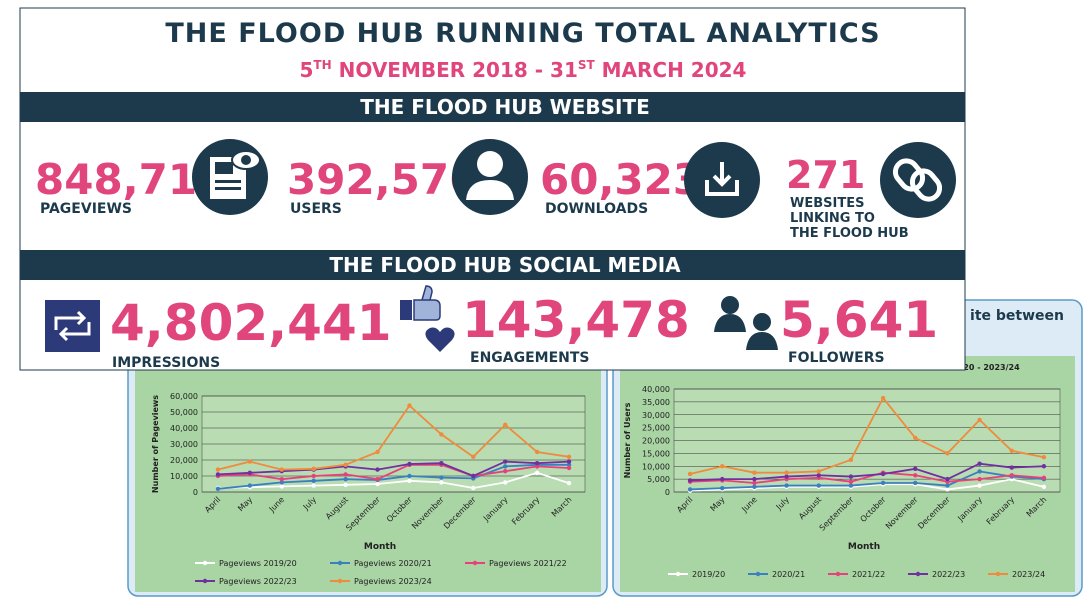 This screenshot has width=1084, height=602. I want to click on heading-bar, so click(492, 265).